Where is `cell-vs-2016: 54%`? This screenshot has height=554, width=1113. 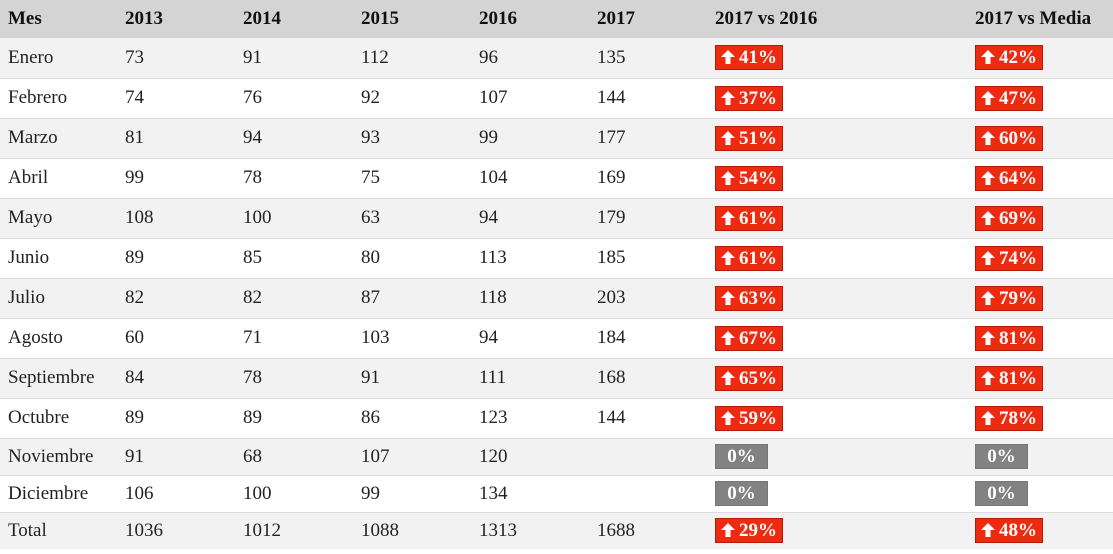
cell-vs-2016: 54% is located at coordinates (837, 178).